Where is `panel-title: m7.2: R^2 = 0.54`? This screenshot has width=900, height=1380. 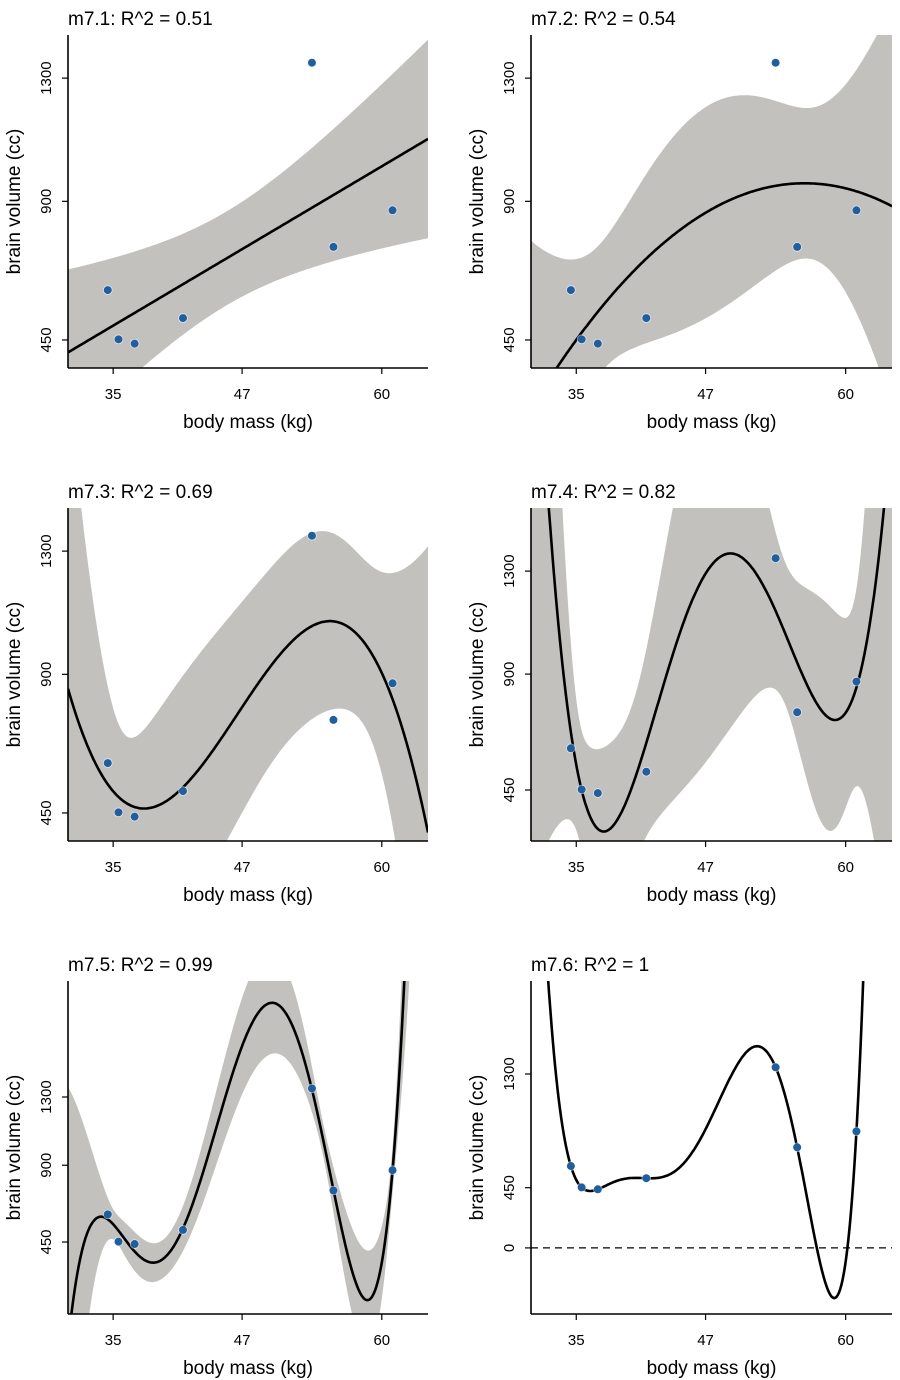
panel-title: m7.2: R^2 = 0.54 is located at coordinates (603, 19).